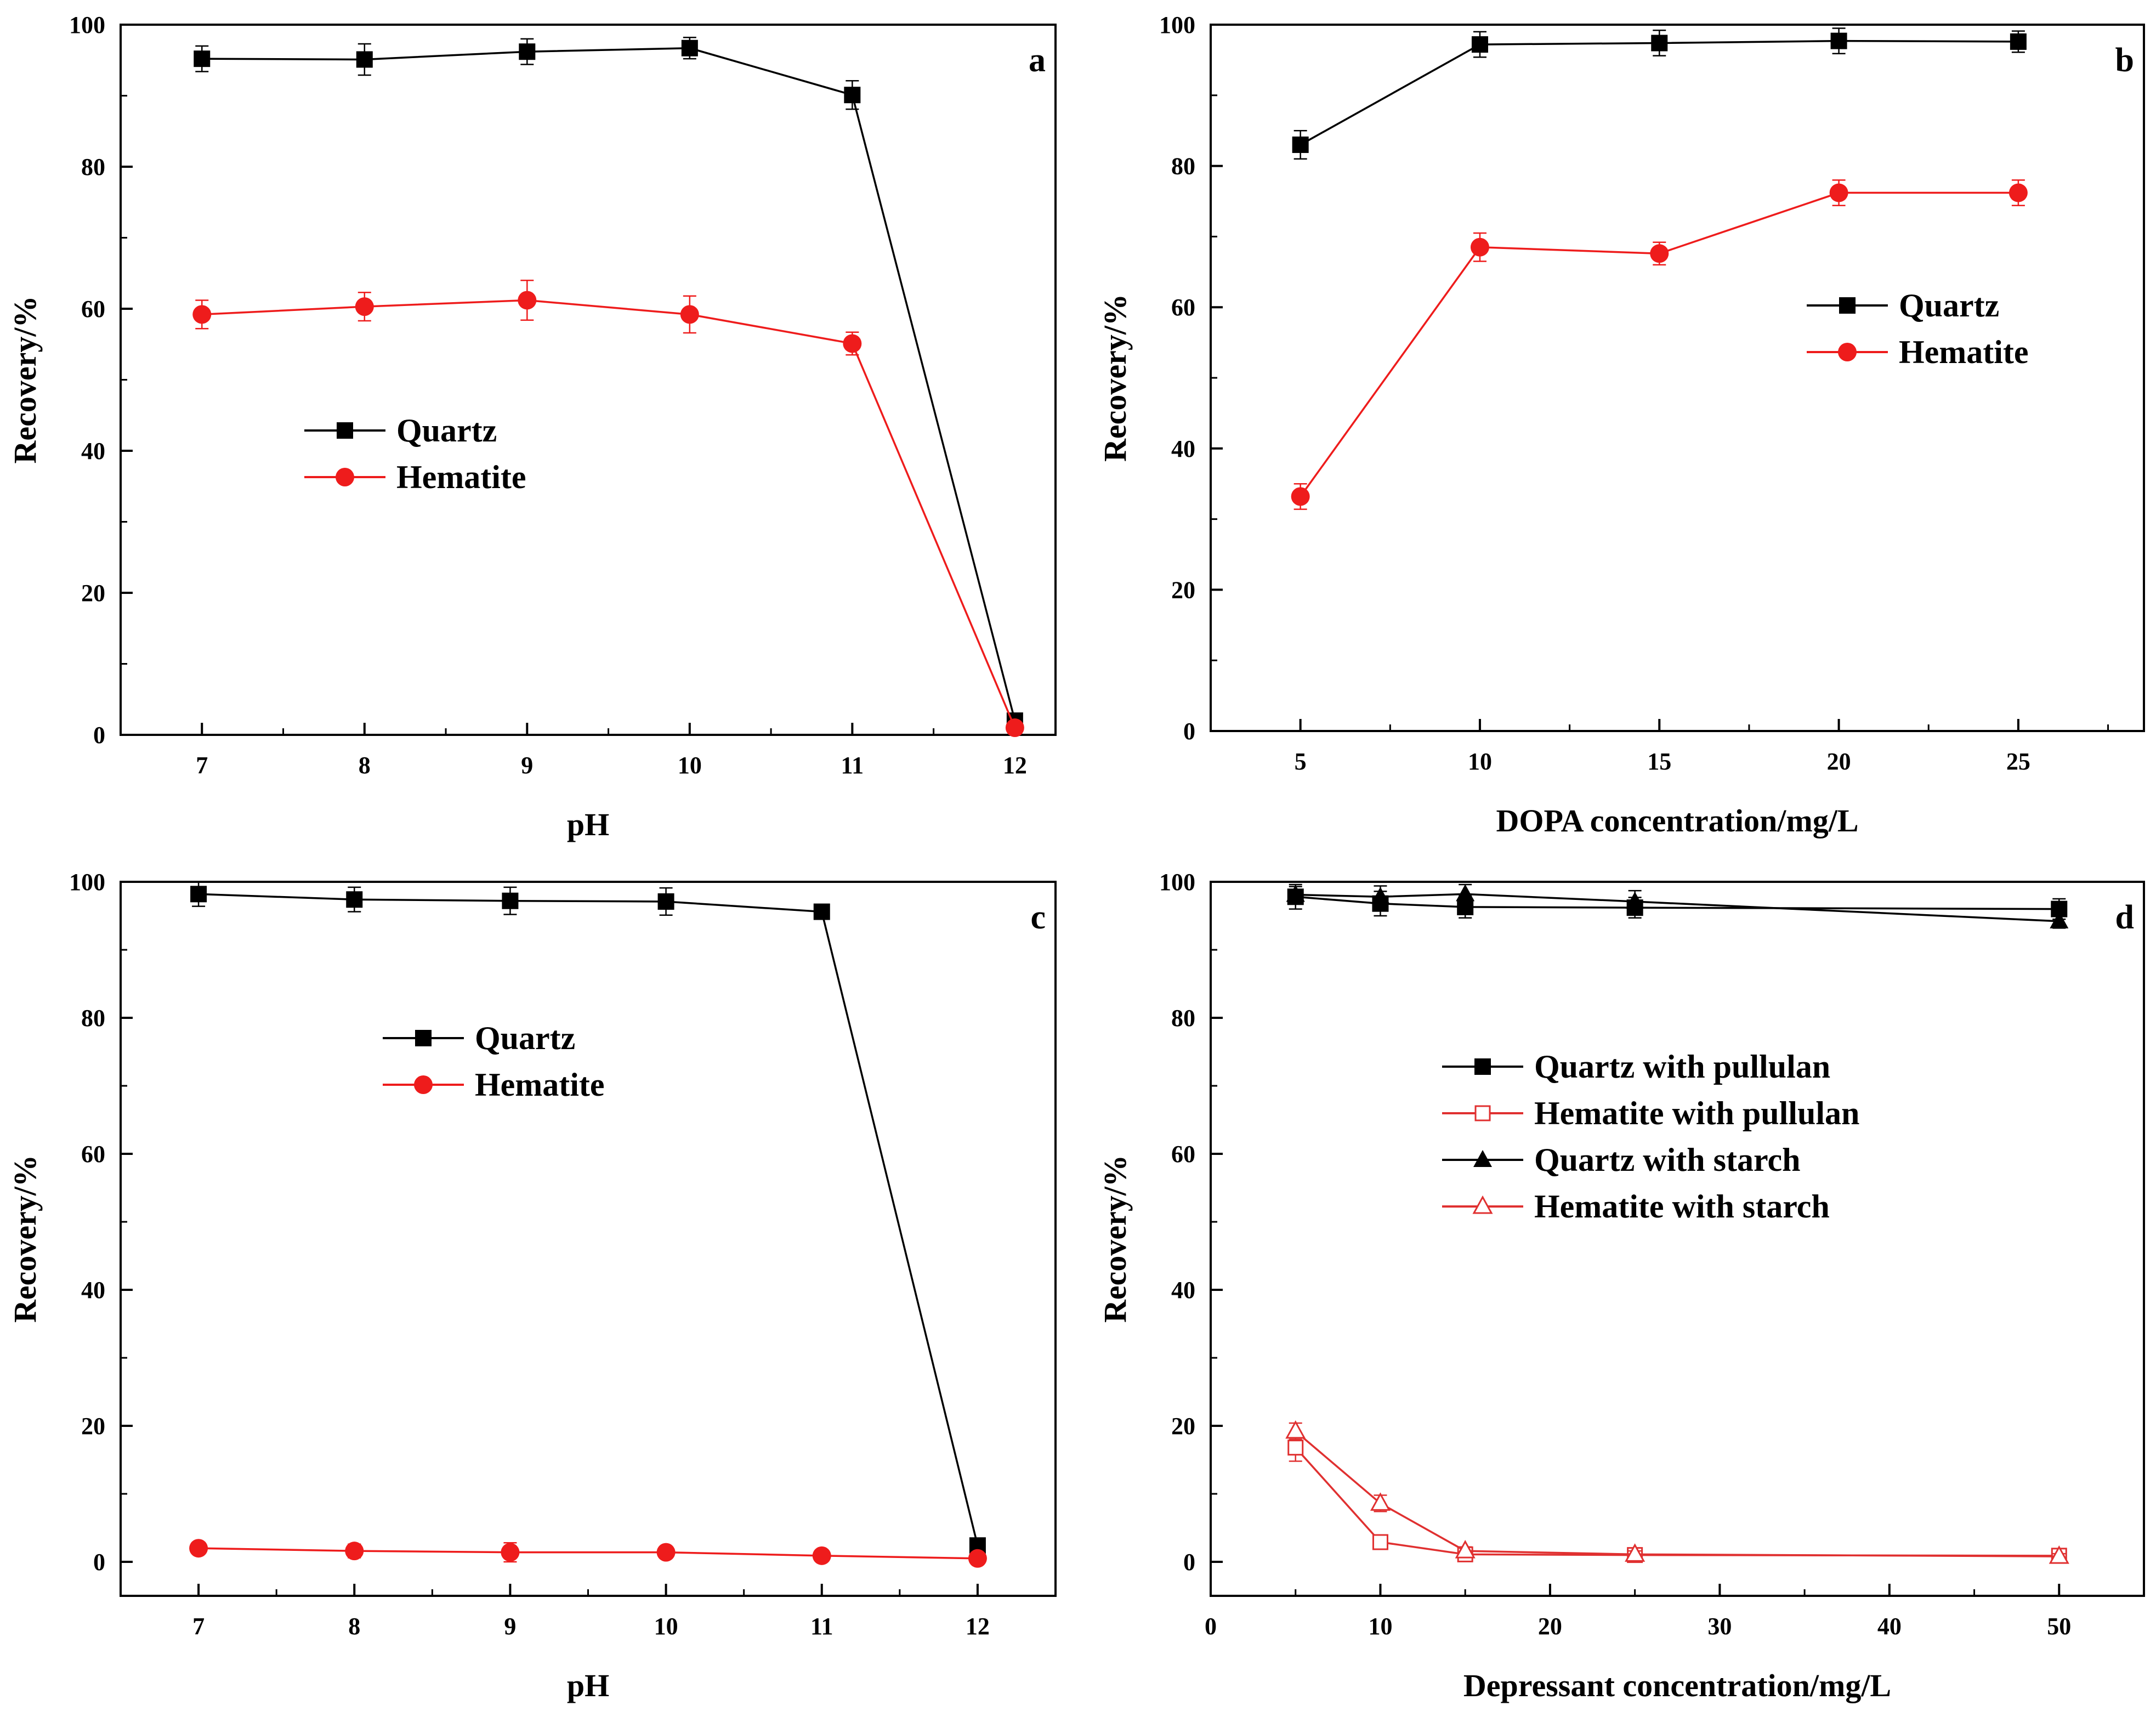 This screenshot has width=2156, height=1711. Describe the element at coordinates (1038, 918) in the screenshot. I see `panel-label: c` at that location.